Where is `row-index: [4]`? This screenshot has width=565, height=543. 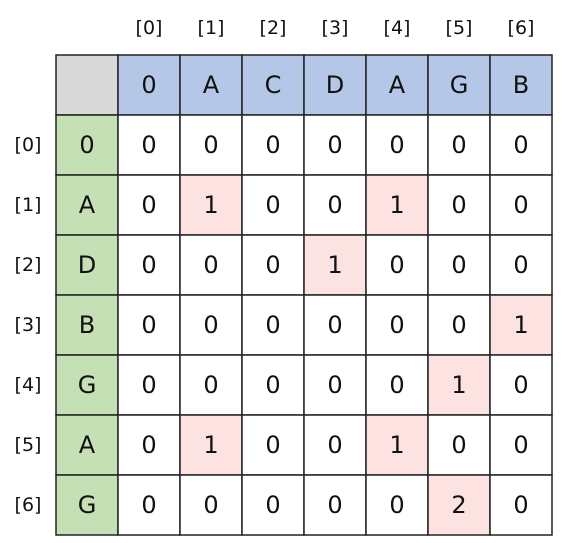
row-index: [4] is located at coordinates (28, 385).